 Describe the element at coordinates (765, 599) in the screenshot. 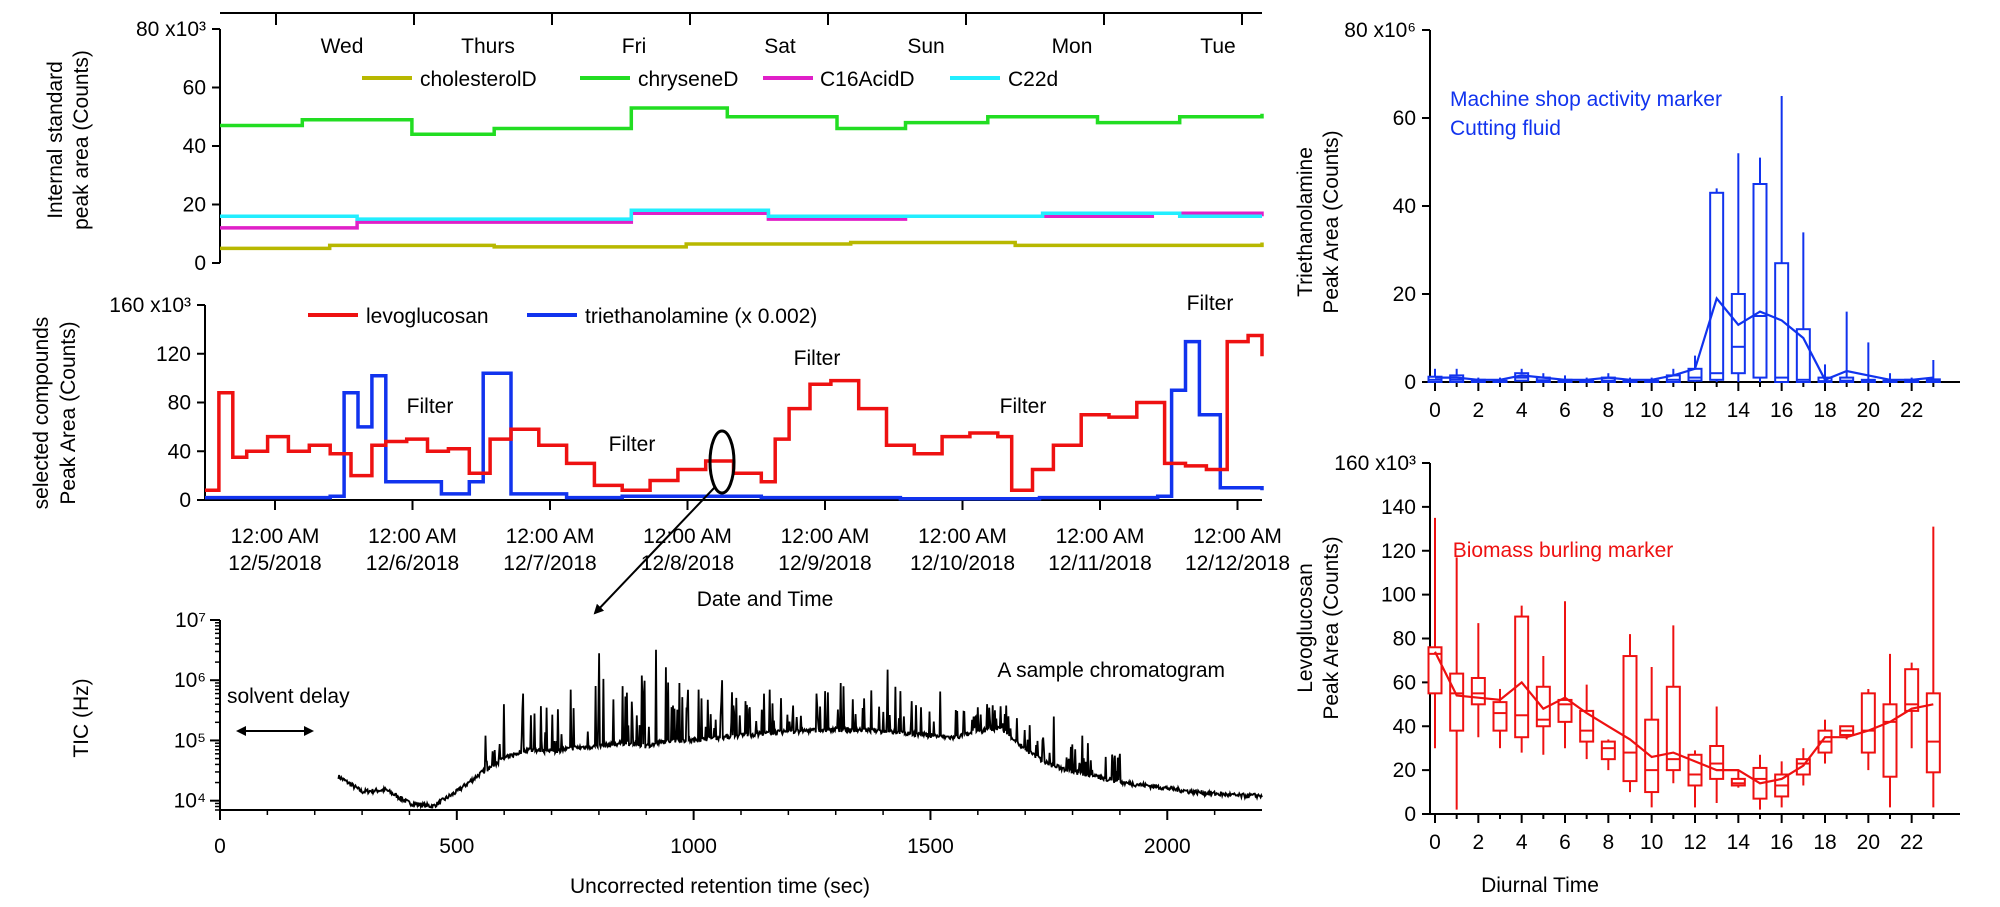

I see `selected-xlabel: Date and Time` at that location.